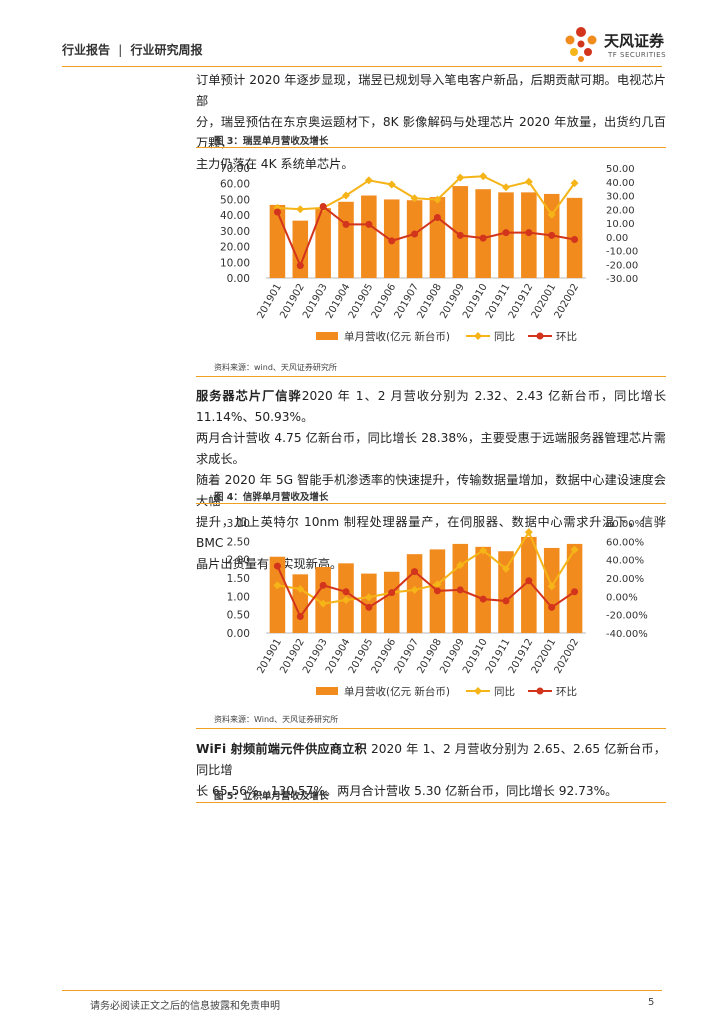  I want to click on y-left-tick-label: 2.50, so click(238, 542).